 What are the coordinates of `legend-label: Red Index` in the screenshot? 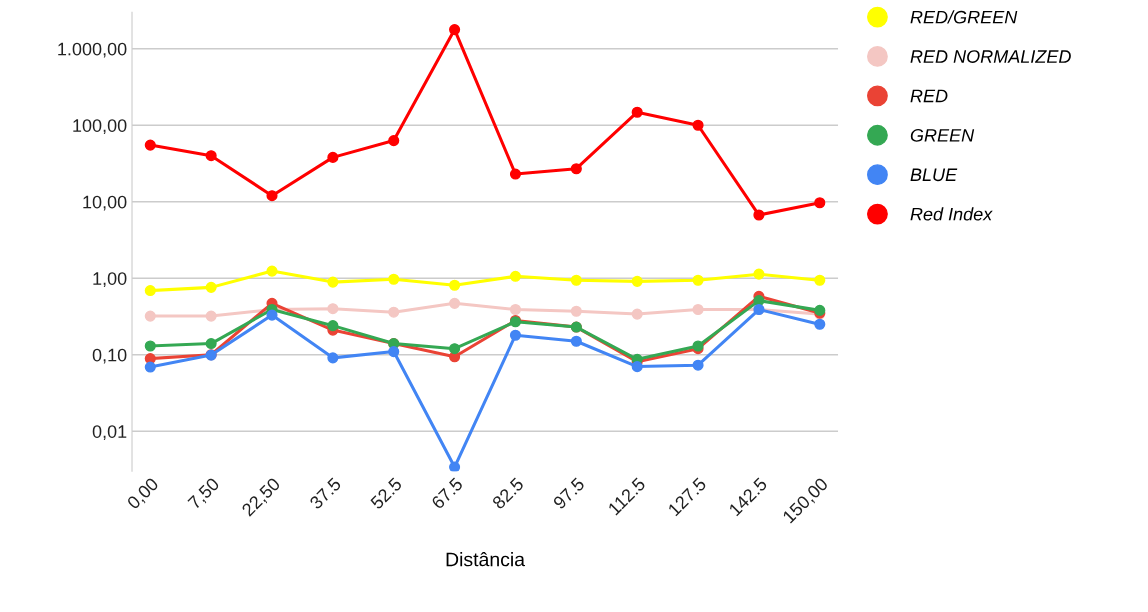 It's located at (951, 214).